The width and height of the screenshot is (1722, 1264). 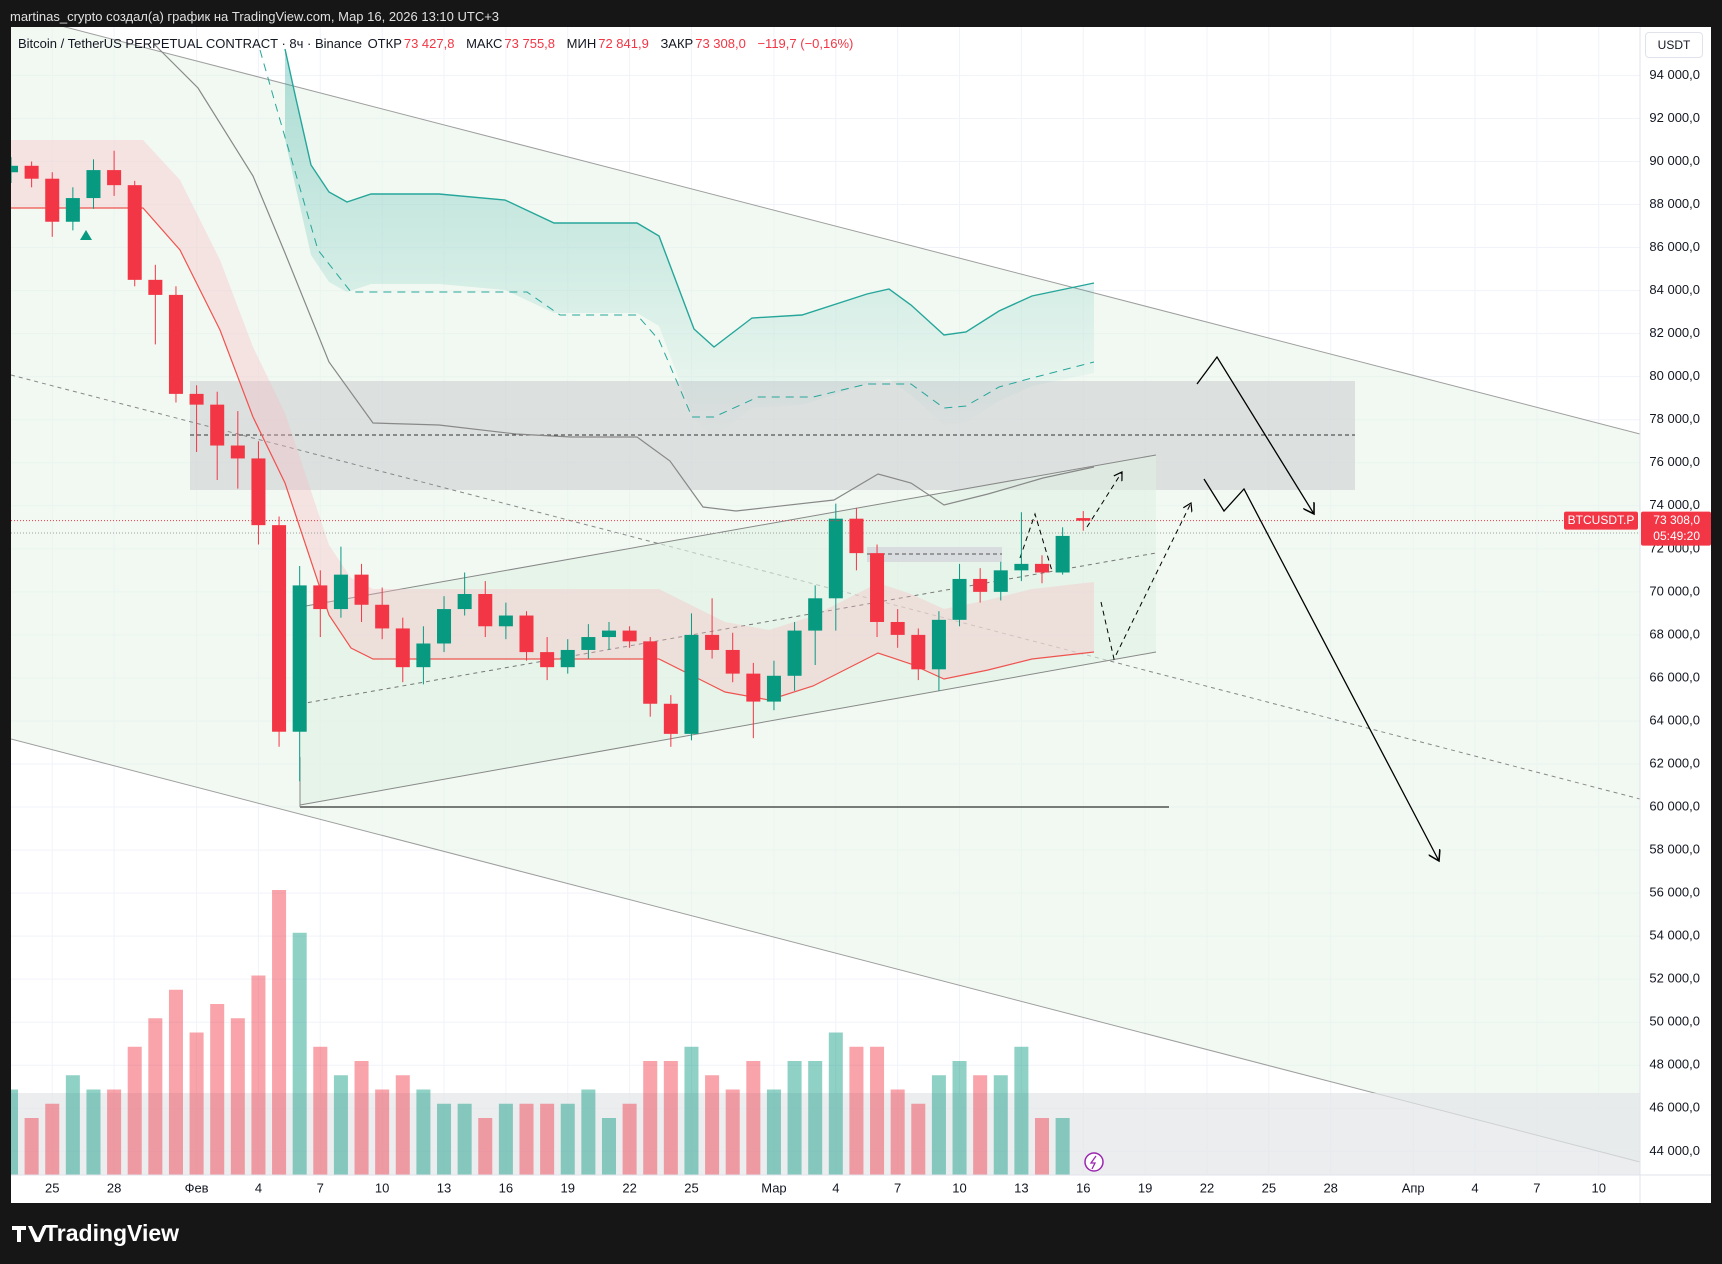 What do you see at coordinates (1083, 1187) in the screenshot?
I see `x-tick-label: 16` at bounding box center [1083, 1187].